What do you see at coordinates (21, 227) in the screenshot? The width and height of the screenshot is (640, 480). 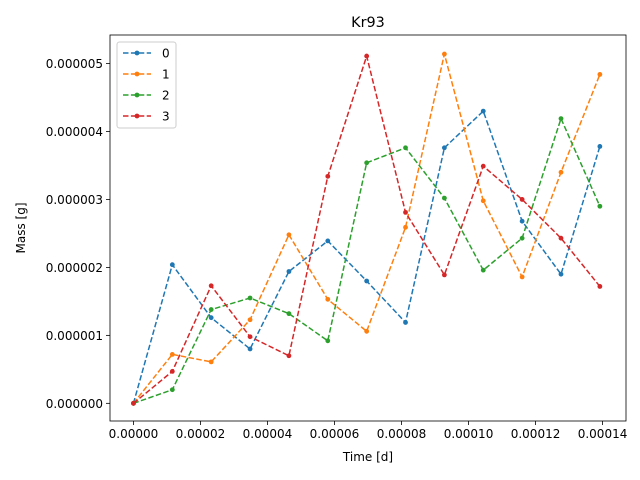 I see `y-axis-label: Mass [g]` at bounding box center [21, 227].